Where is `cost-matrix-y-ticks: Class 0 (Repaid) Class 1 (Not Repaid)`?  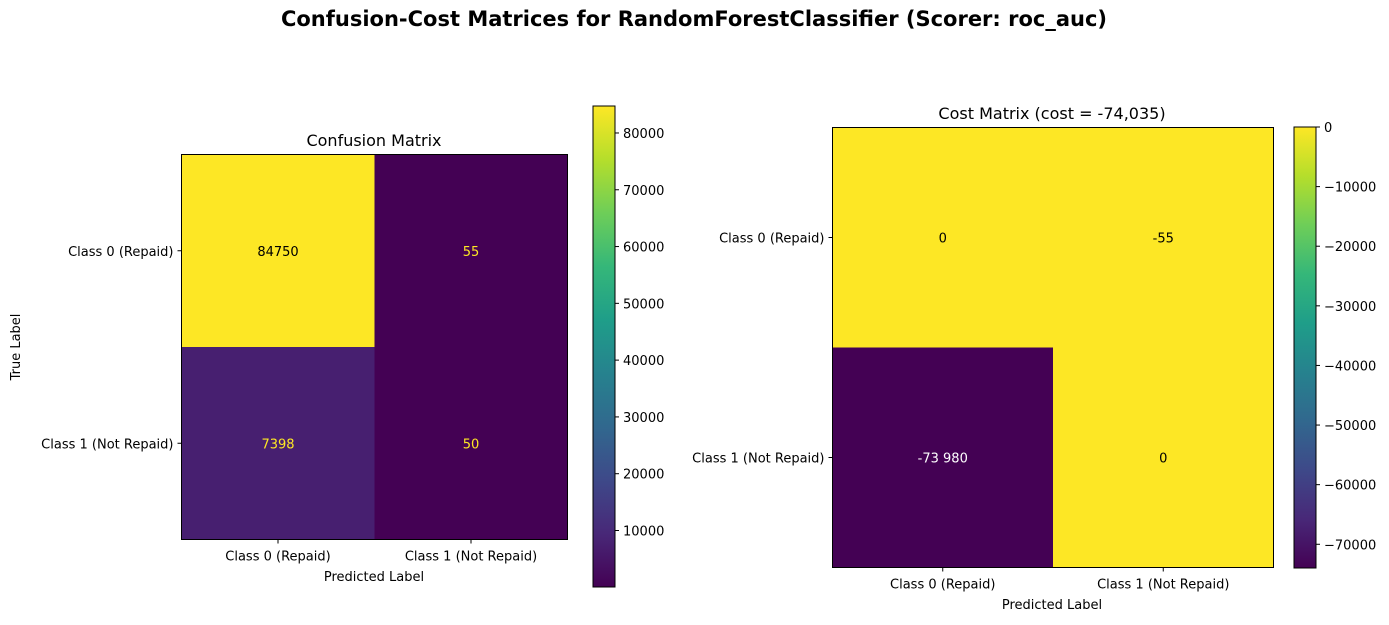
cost-matrix-y-ticks: Class 0 (Repaid) Class 1 (Not Repaid) is located at coordinates (762, 349).